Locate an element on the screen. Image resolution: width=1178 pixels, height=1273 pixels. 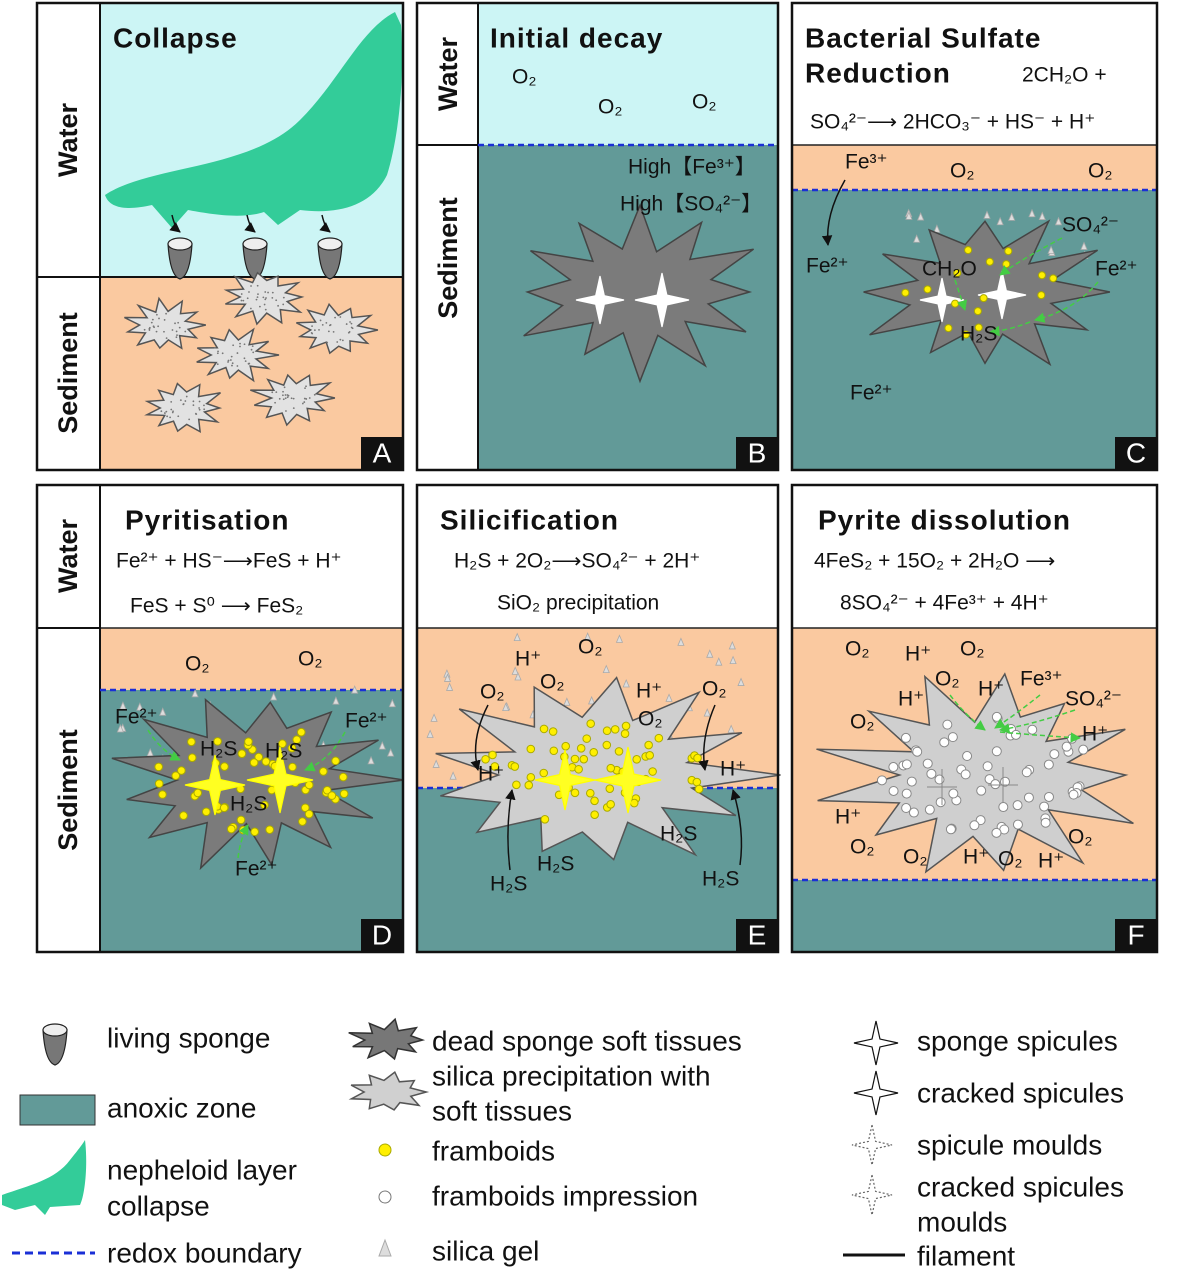
chem-label: High【Fe³⁺】 is located at coordinates (692, 167).